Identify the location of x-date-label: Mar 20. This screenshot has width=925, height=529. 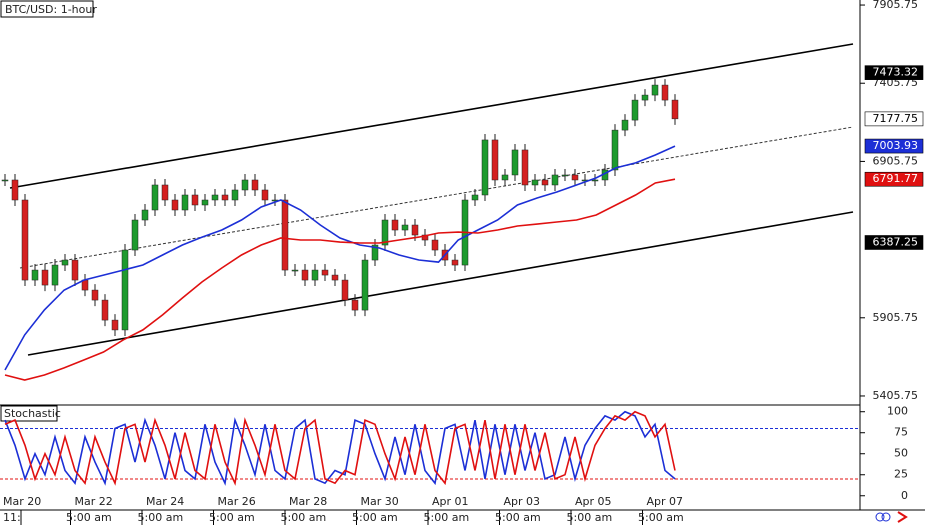
(22, 501).